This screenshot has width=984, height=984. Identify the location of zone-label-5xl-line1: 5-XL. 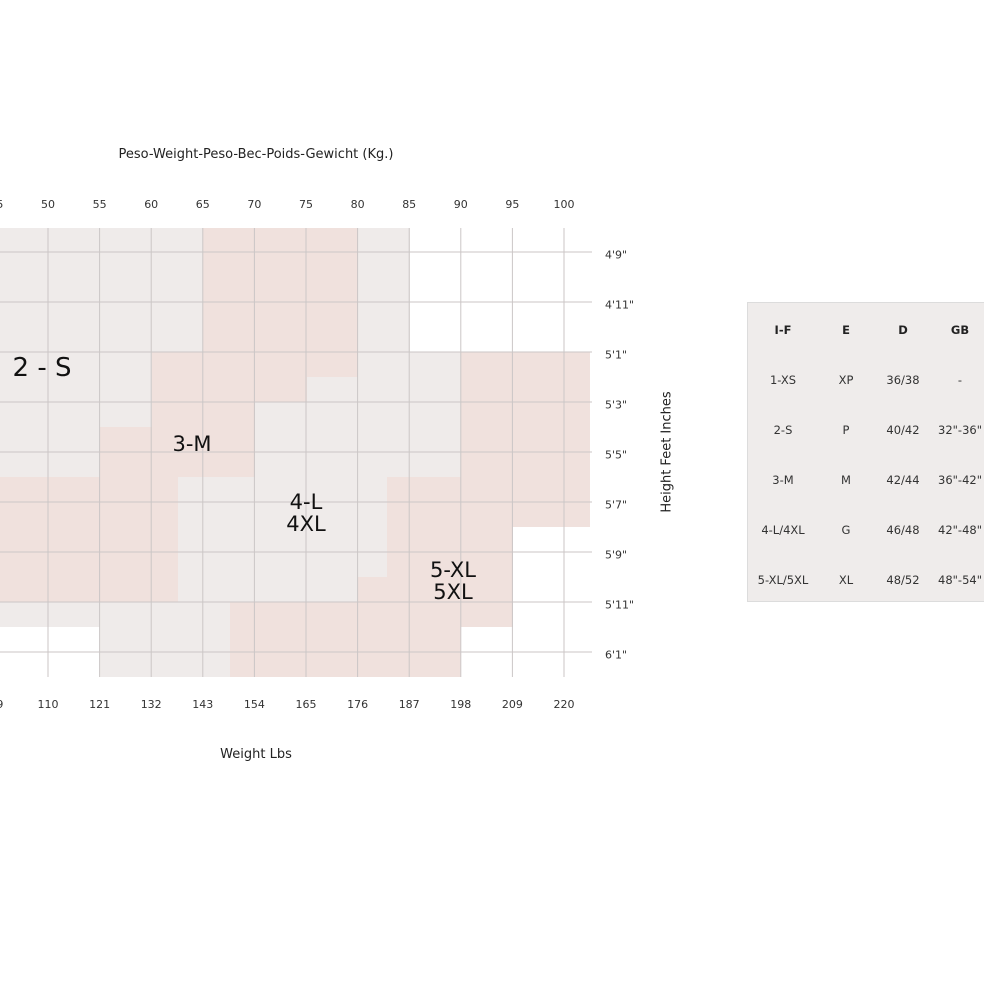
(453, 570).